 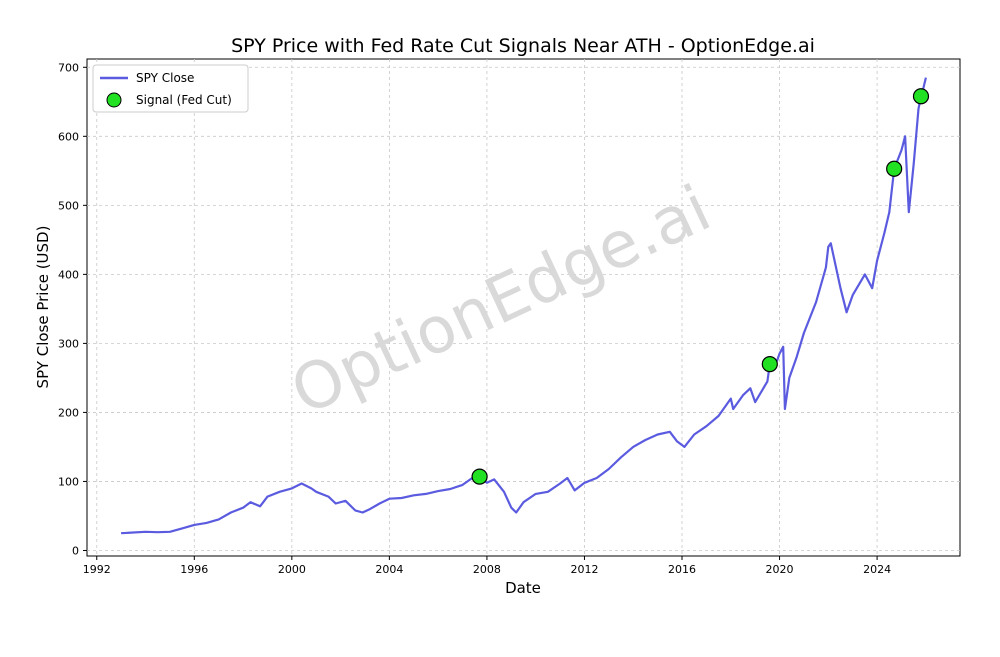 I want to click on y-tick-label: 200, so click(x=68, y=412).